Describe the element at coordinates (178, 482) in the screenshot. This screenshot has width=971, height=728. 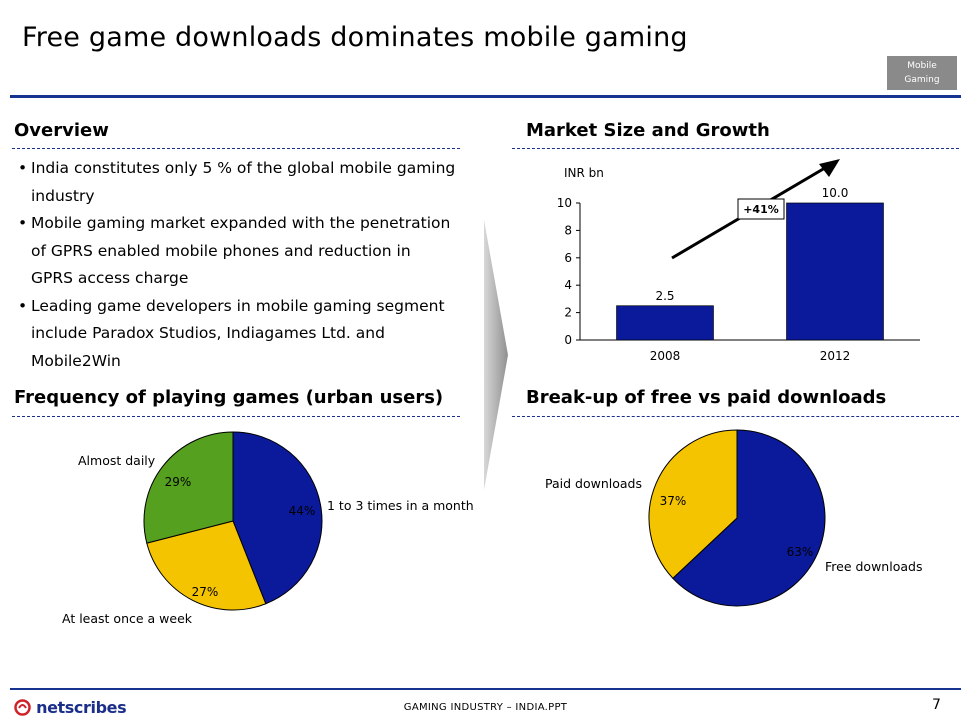
I see `pie-percent-label: 29%` at that location.